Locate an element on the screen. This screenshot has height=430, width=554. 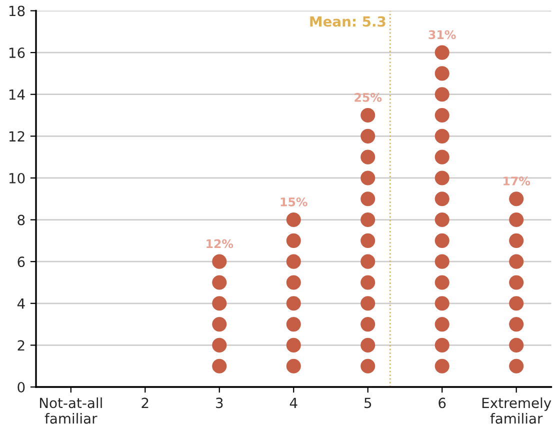
y-tick-label: 0 is located at coordinates (21, 387).